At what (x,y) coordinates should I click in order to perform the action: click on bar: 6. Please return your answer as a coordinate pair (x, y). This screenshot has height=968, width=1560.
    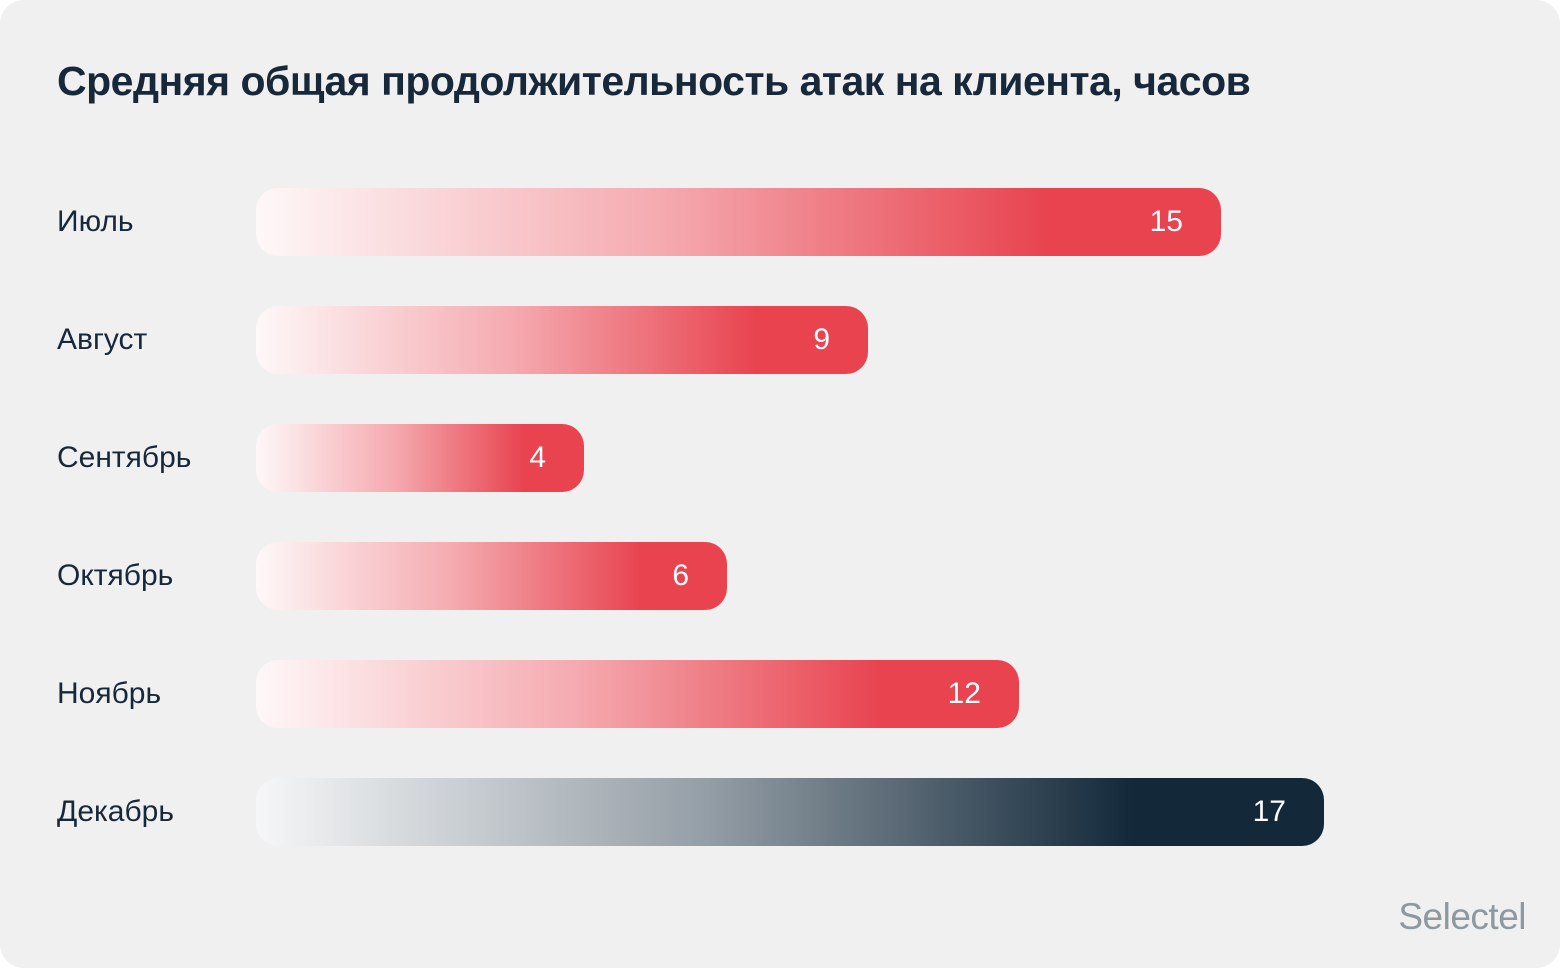
    Looking at the image, I should click on (491, 576).